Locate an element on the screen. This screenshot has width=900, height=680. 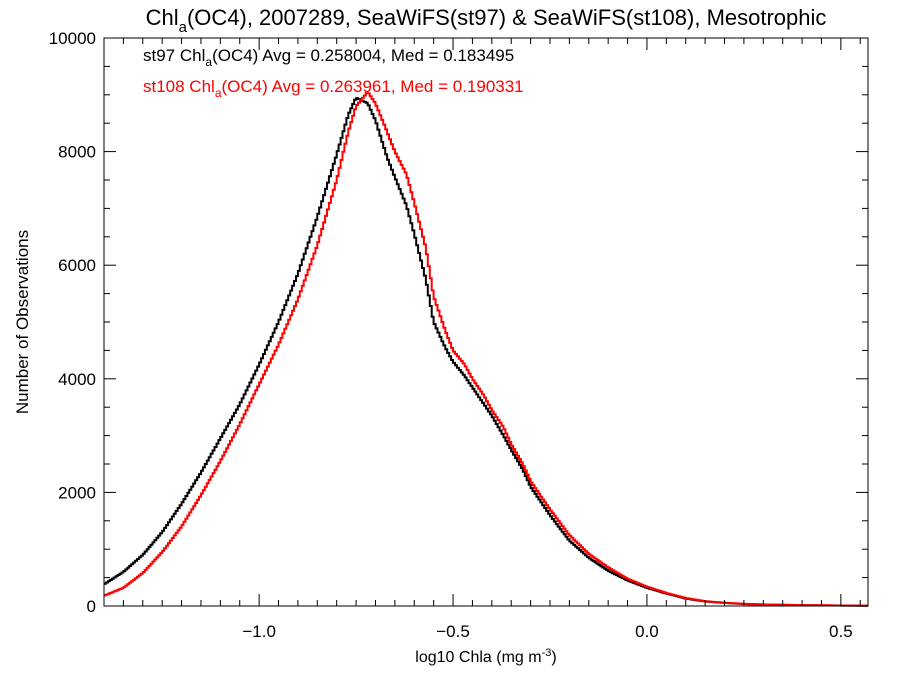
y-tick-label: 4000 is located at coordinates (77, 379).